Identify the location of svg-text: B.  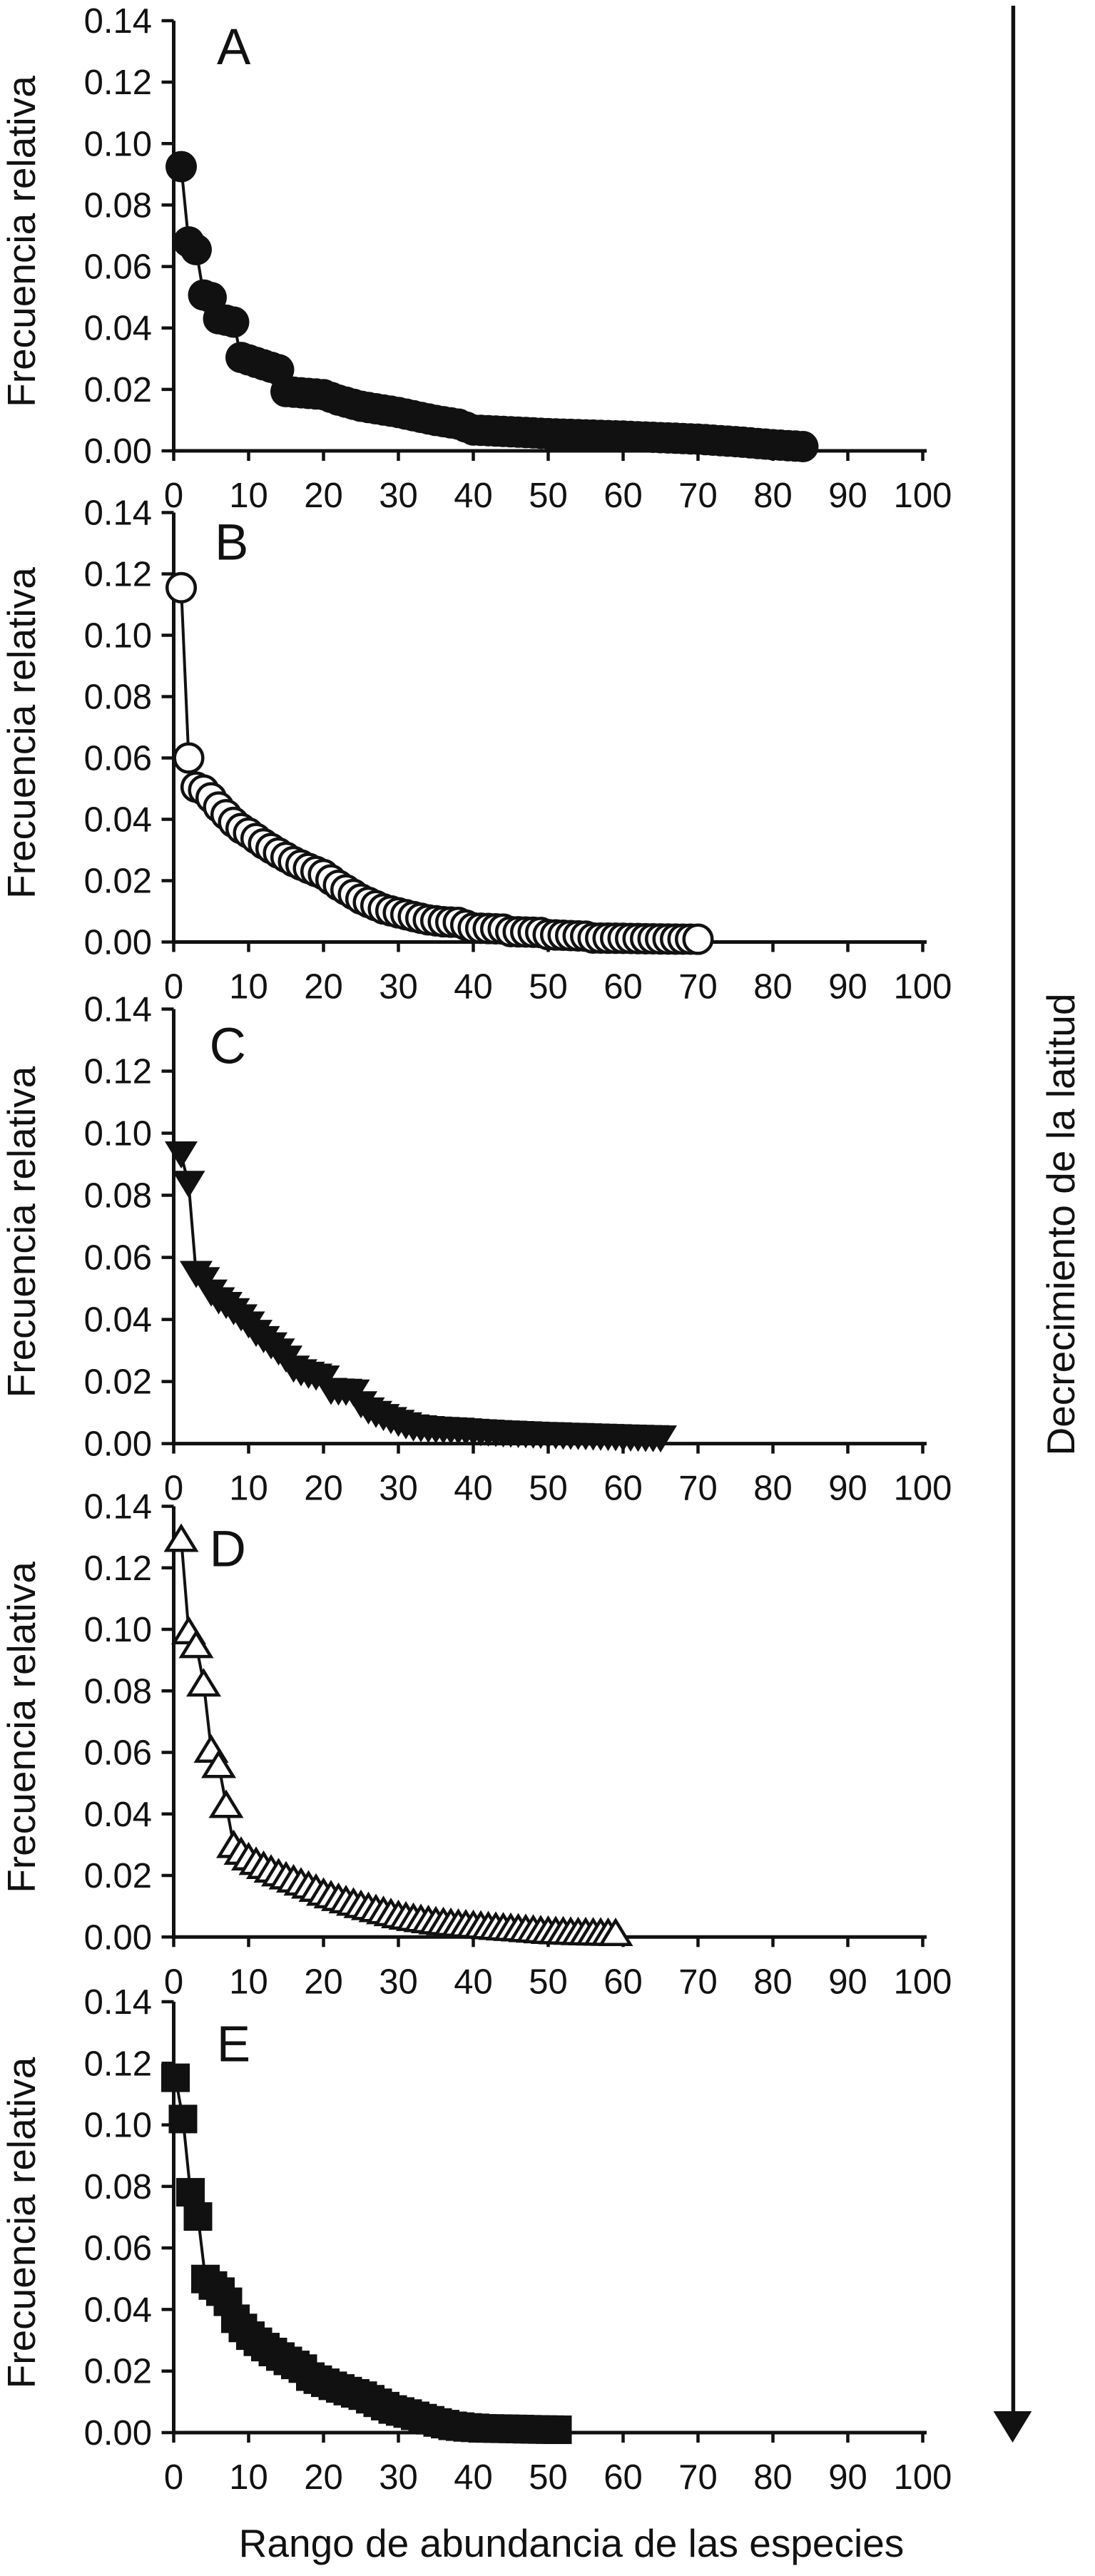
(231, 543).